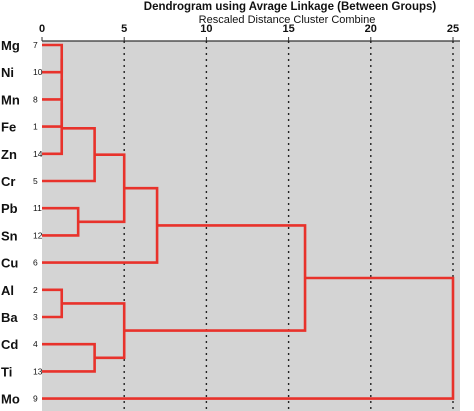 The width and height of the screenshot is (474, 411). I want to click on link-c4, so click(53, 129).